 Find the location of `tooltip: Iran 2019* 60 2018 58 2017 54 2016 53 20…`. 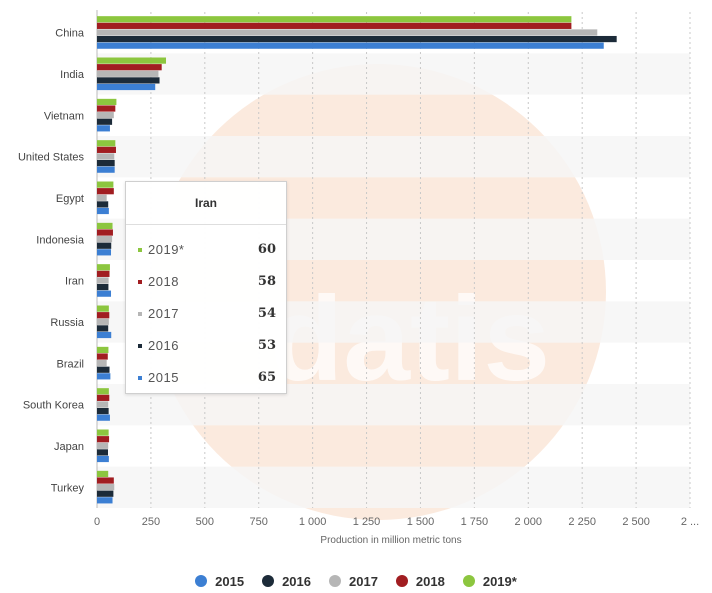

tooltip: Iran 2019* 60 2018 58 2017 54 2016 53 20… is located at coordinates (206, 287).